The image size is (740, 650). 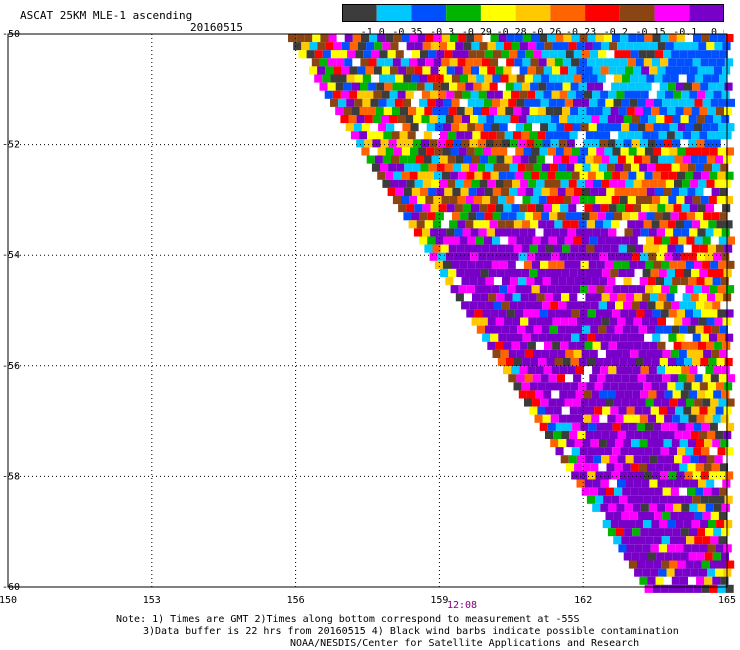 I want to click on colorbar-label: -1.0, so click(x=373, y=32).